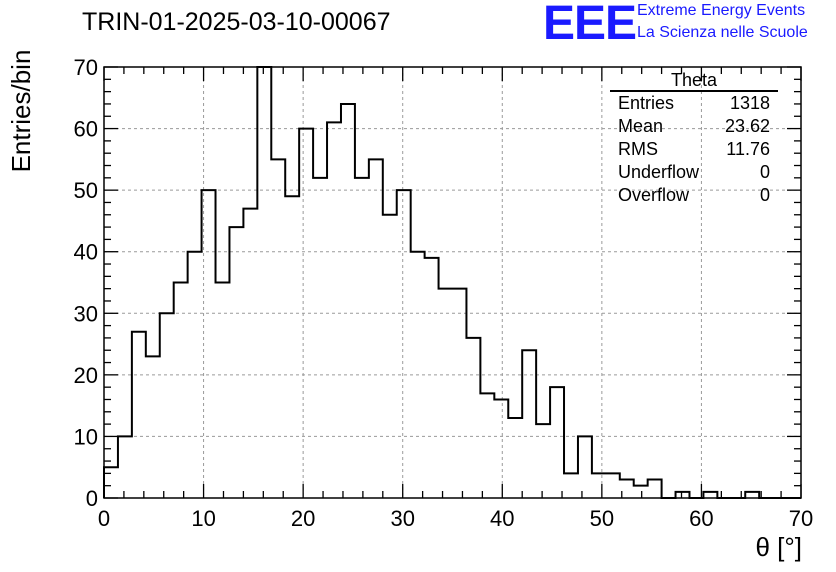 The image size is (836, 572). What do you see at coordinates (694, 126) in the screenshot?
I see `stats-row: Mean 23.62` at bounding box center [694, 126].